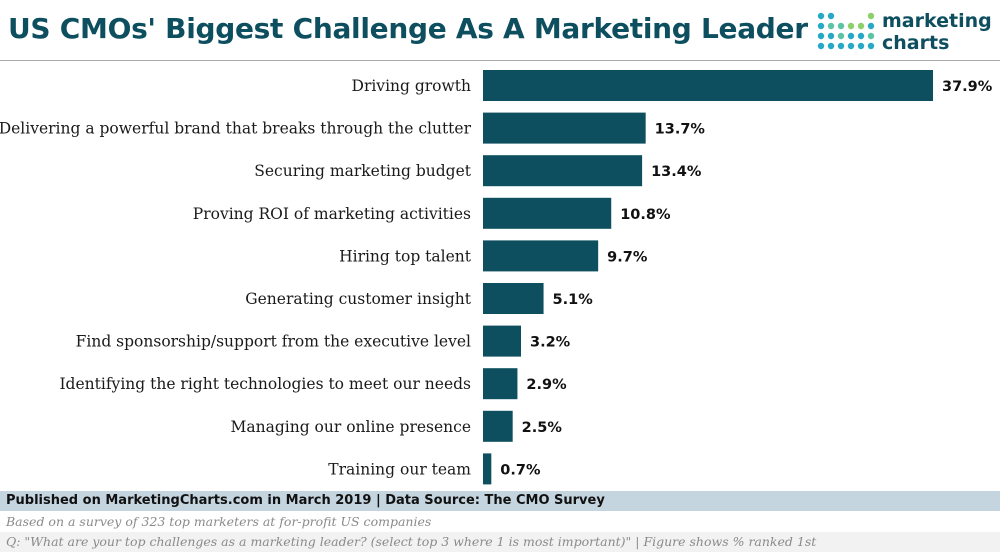 This screenshot has height=555, width=1000. What do you see at coordinates (937, 21) in the screenshot?
I see `brand-line-1: marketing` at bounding box center [937, 21].